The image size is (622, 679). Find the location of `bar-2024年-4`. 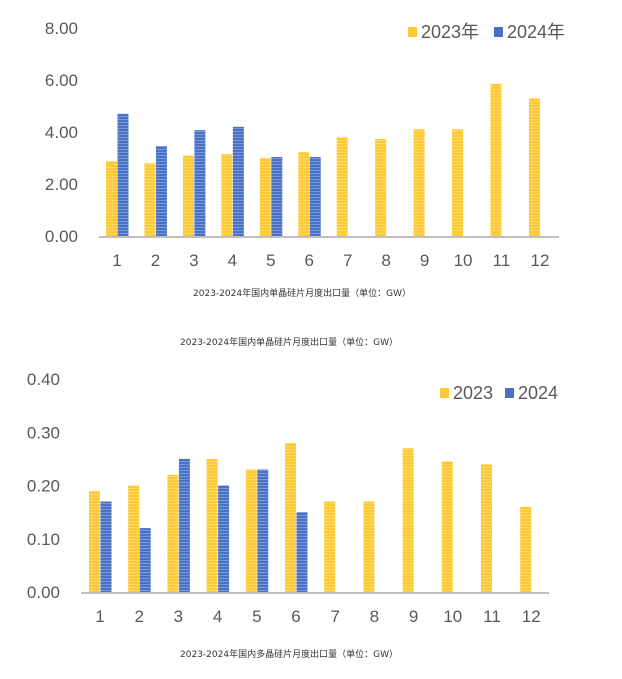

bar-2024年-4 is located at coordinates (238, 181).